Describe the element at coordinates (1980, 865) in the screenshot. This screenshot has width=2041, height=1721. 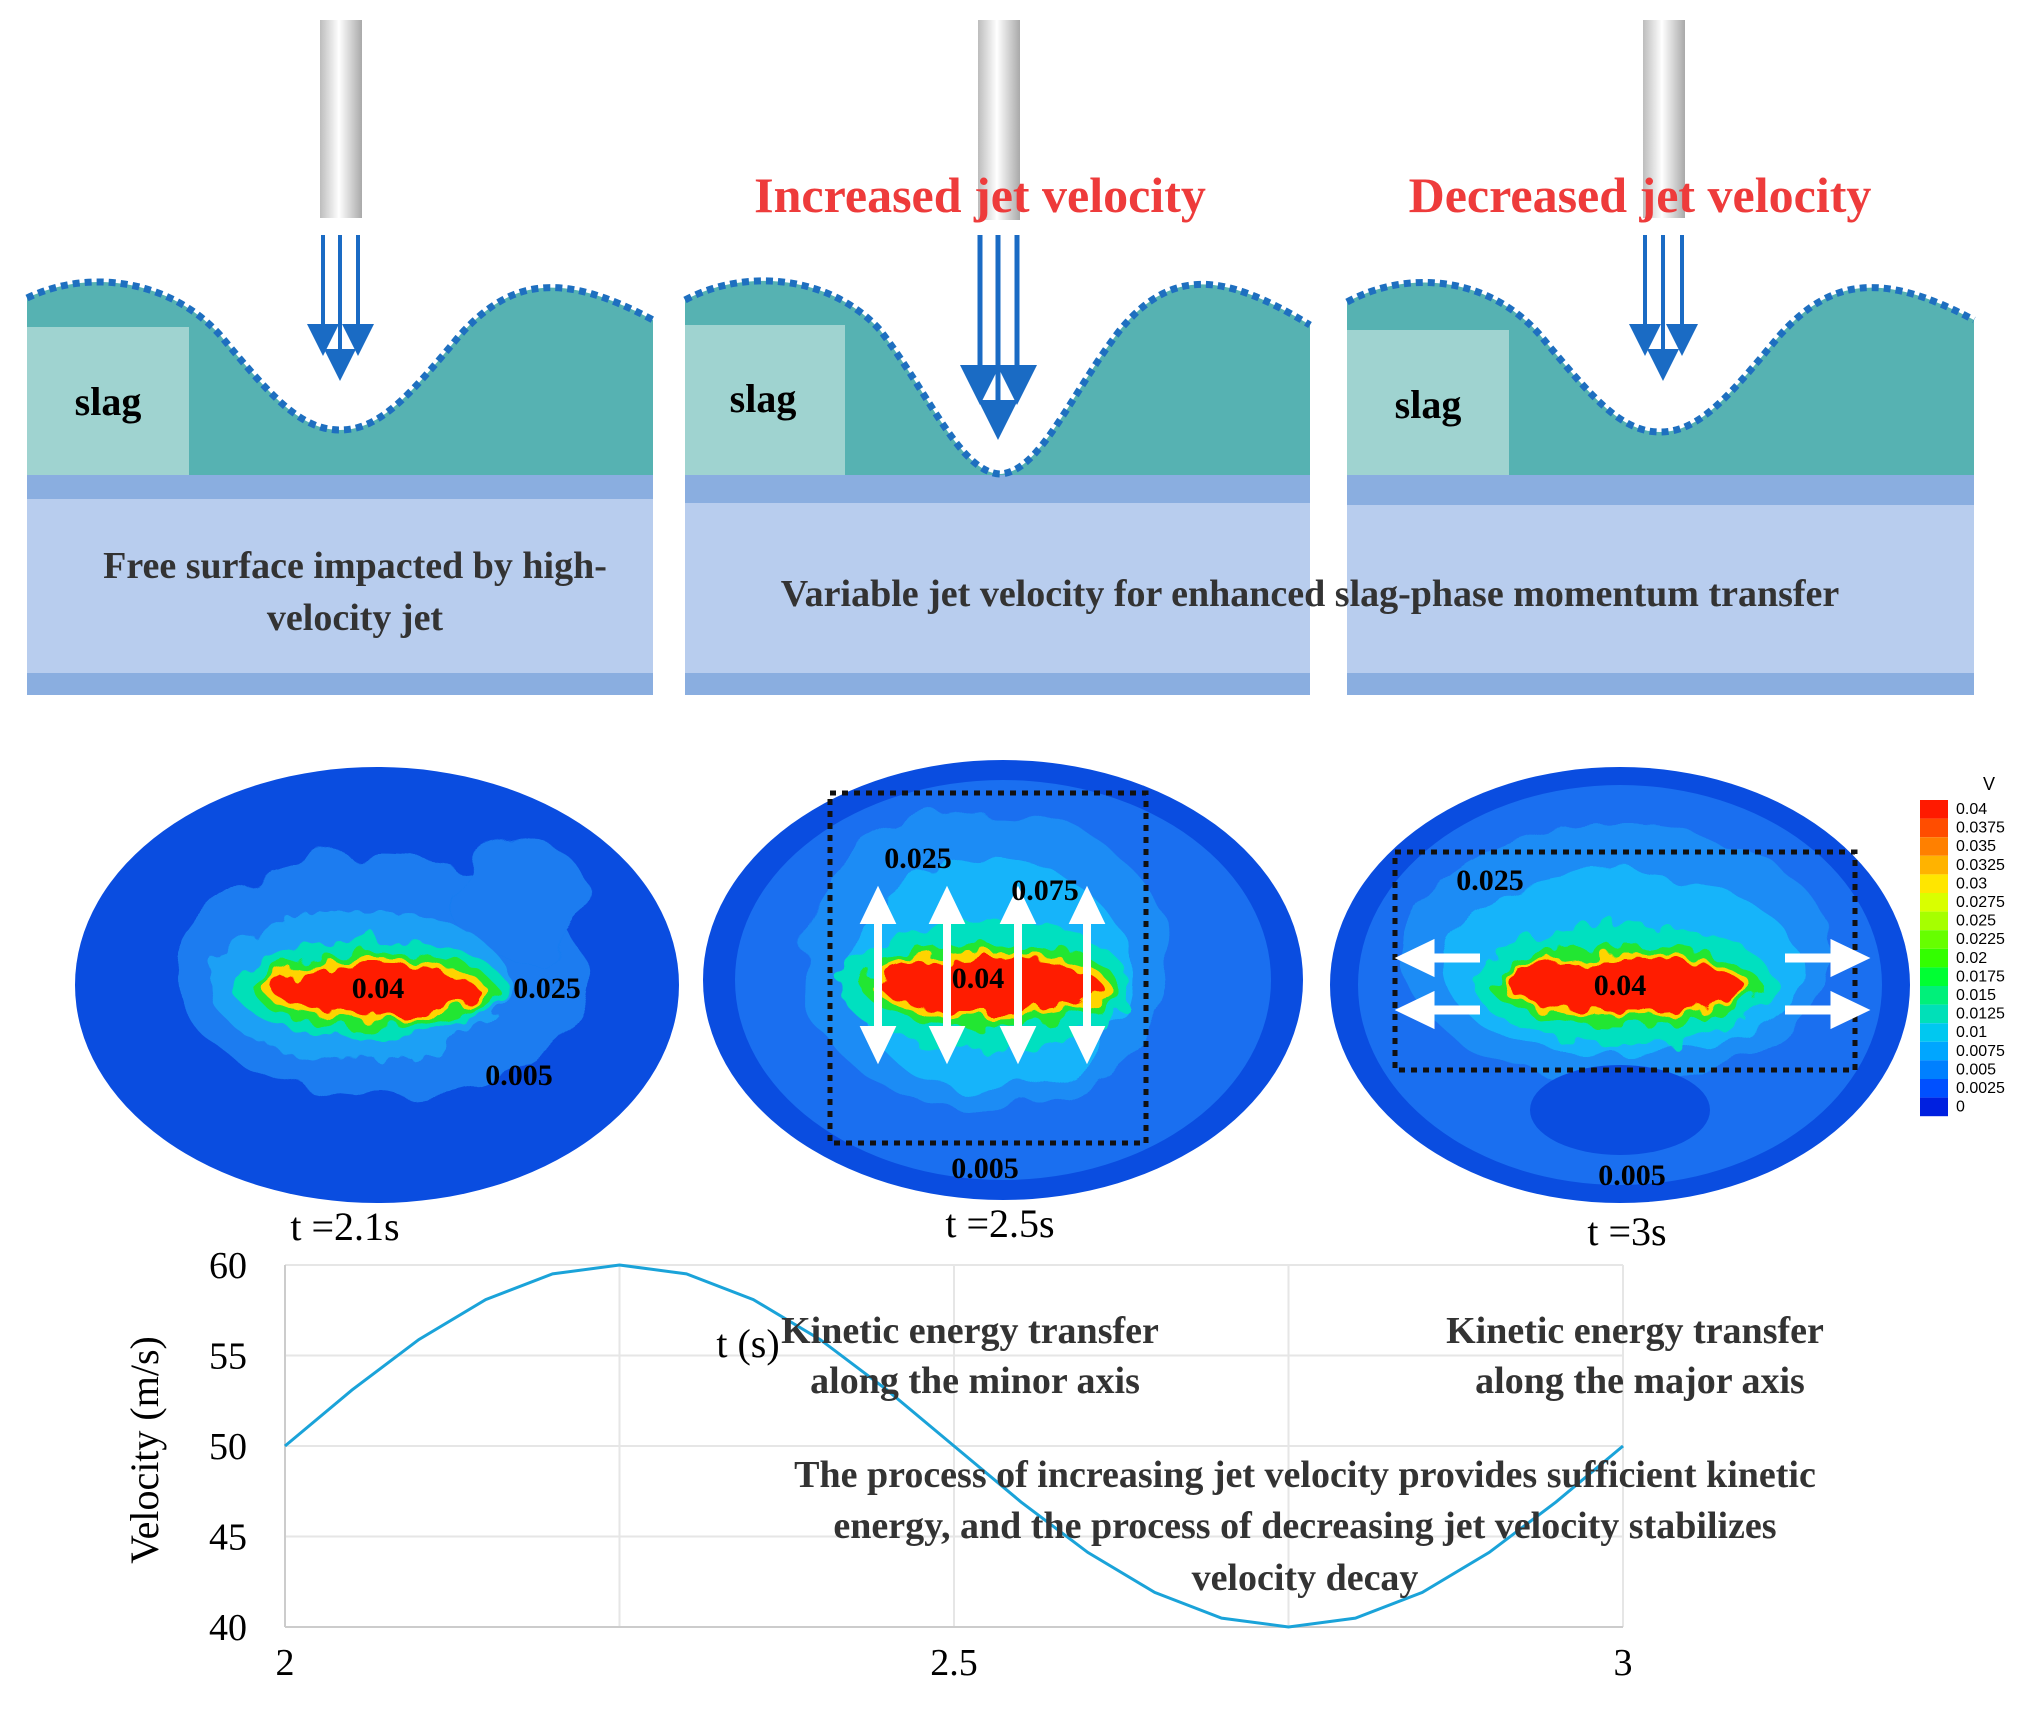
I see `legend-level-label: 0.0325` at that location.